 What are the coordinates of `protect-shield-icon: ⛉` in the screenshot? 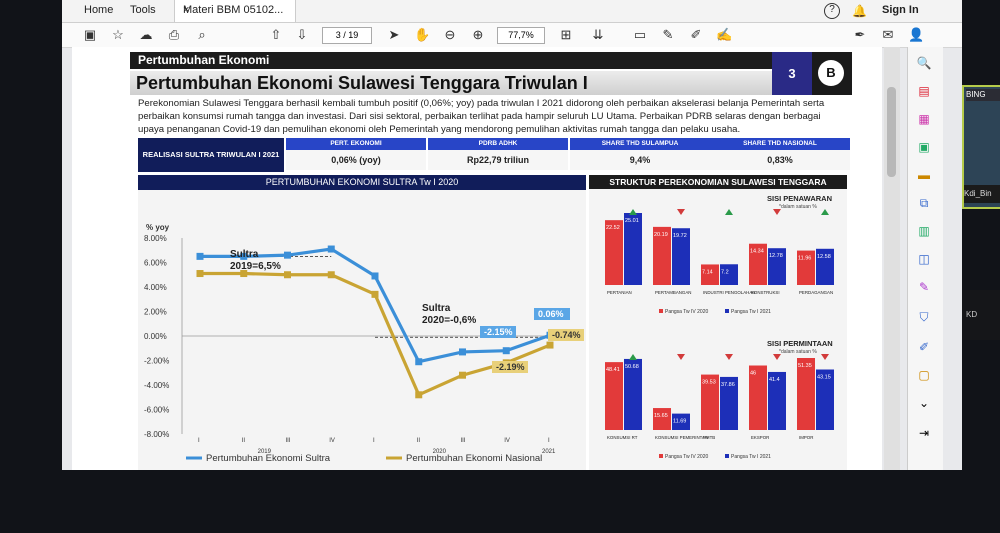 It's located at (924, 317).